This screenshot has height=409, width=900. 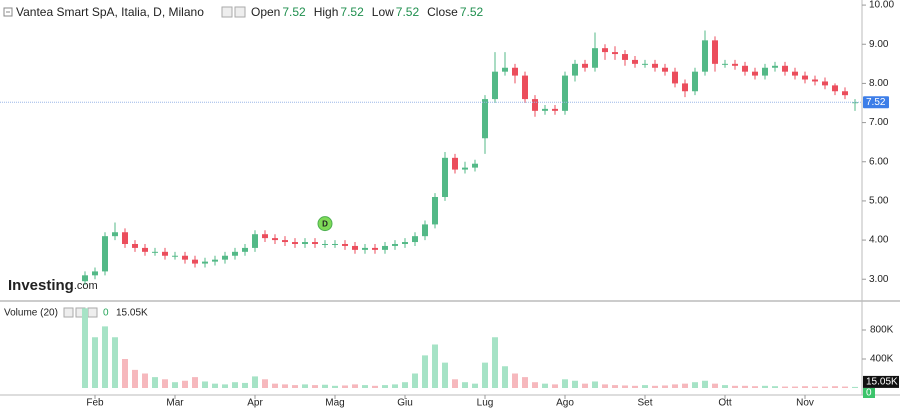 I want to click on x-tick-label: Giu, so click(x=405, y=403).